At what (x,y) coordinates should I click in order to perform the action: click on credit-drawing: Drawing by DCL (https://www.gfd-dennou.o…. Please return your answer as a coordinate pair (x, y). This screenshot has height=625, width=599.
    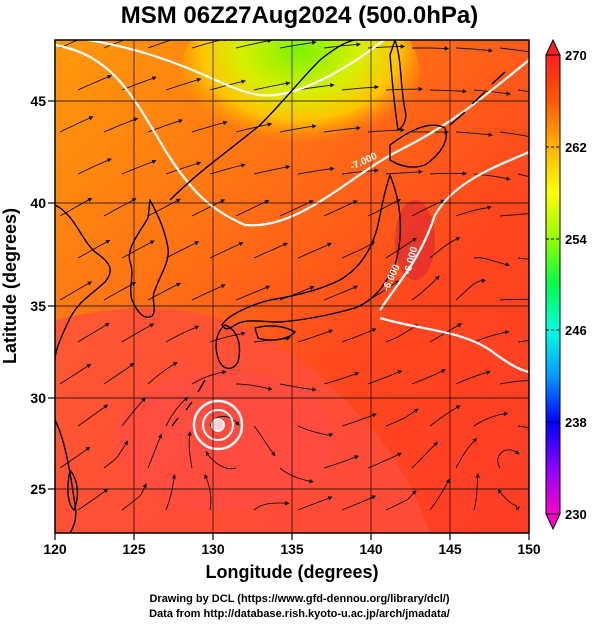
    Looking at the image, I should click on (299, 599).